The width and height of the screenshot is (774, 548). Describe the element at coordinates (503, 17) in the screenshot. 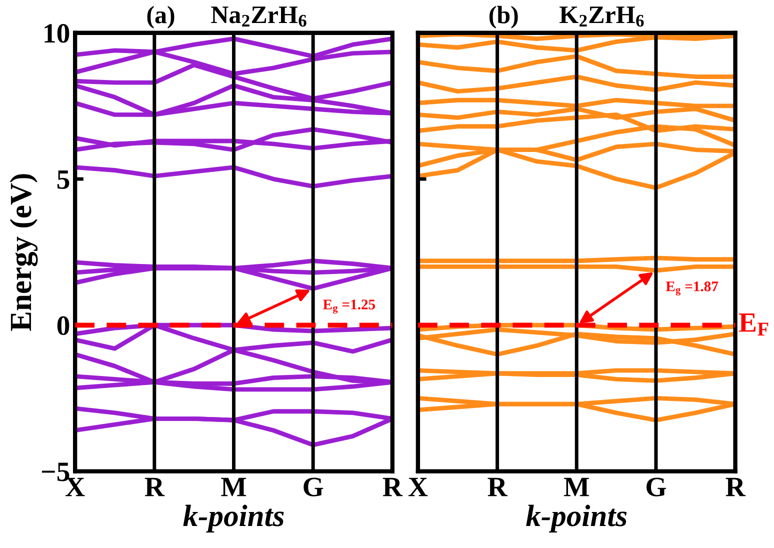

I see `chart-title: (b)` at that location.